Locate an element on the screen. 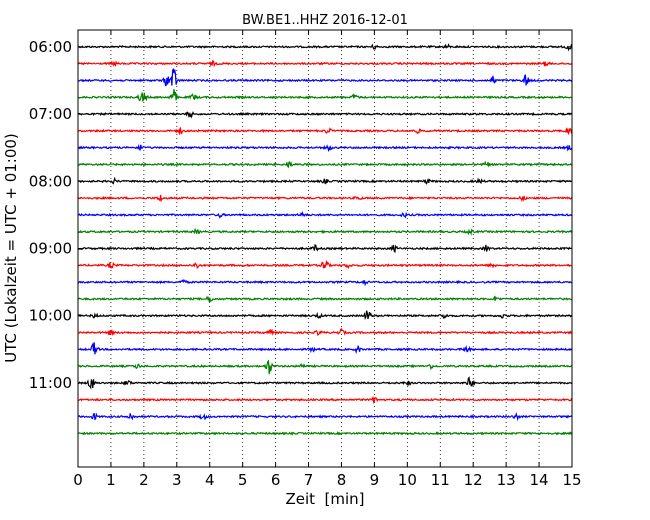 The width and height of the screenshot is (650, 520). x-tick-label: 15 is located at coordinates (571, 480).